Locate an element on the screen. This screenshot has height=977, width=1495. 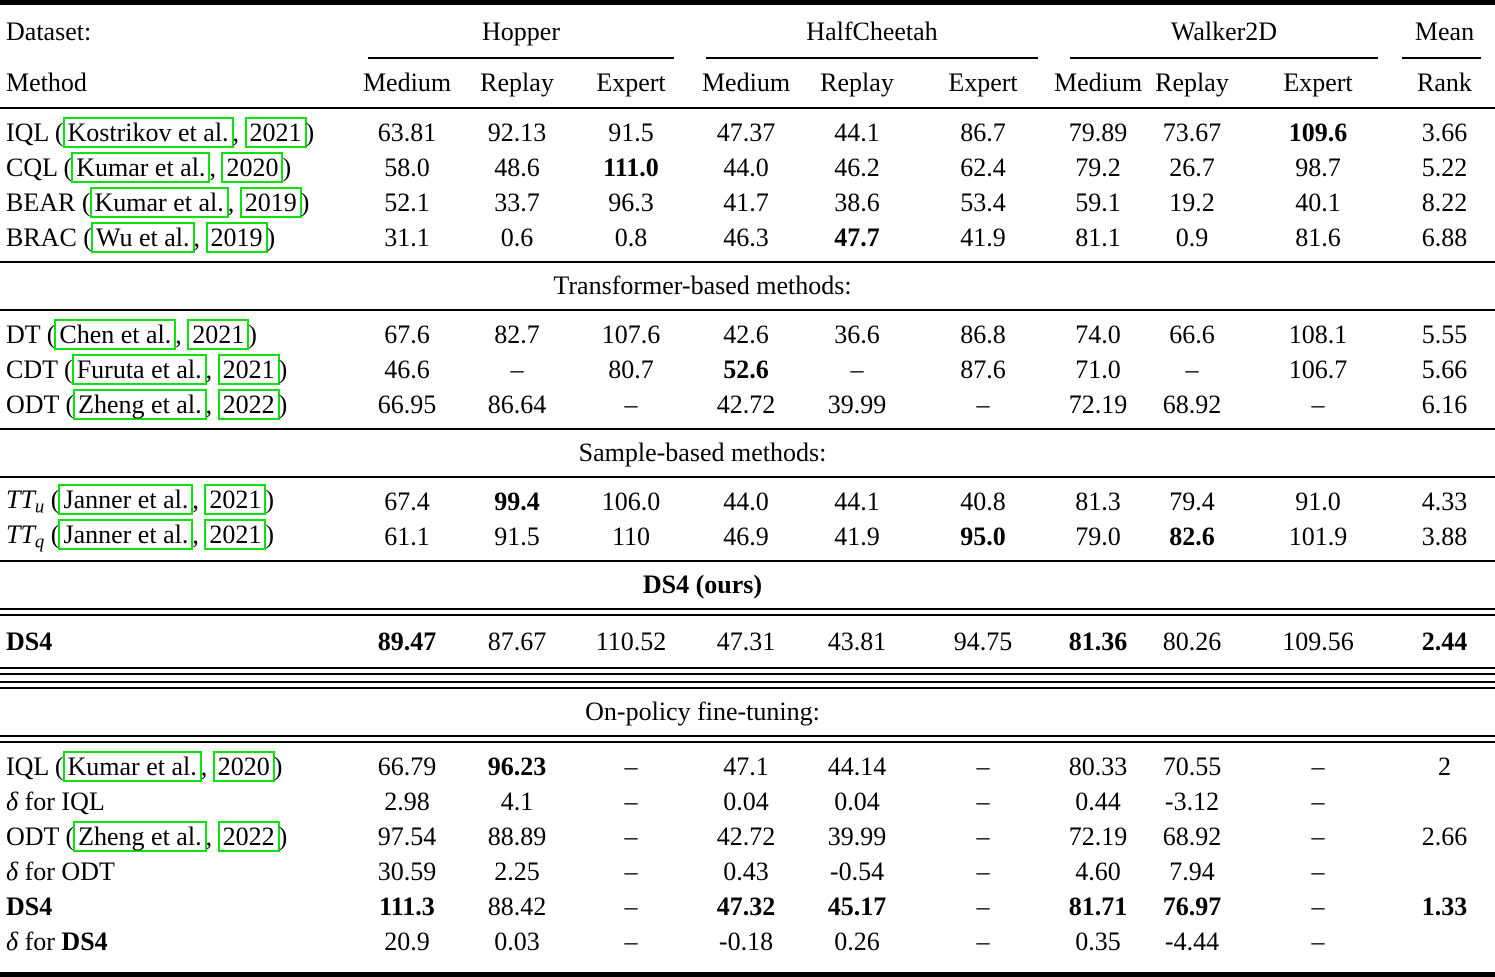
value-cell: 87.67 is located at coordinates (517, 641).